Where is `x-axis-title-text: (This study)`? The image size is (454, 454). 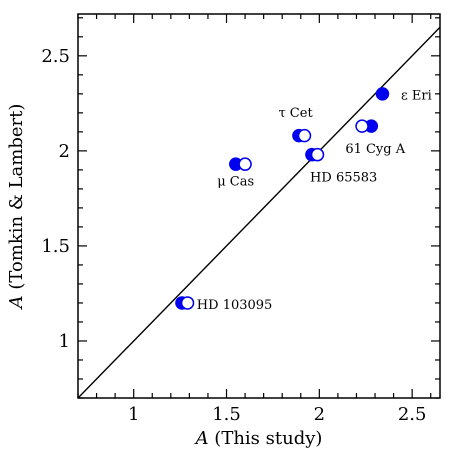 x-axis-title-text: (This study) is located at coordinates (266, 438).